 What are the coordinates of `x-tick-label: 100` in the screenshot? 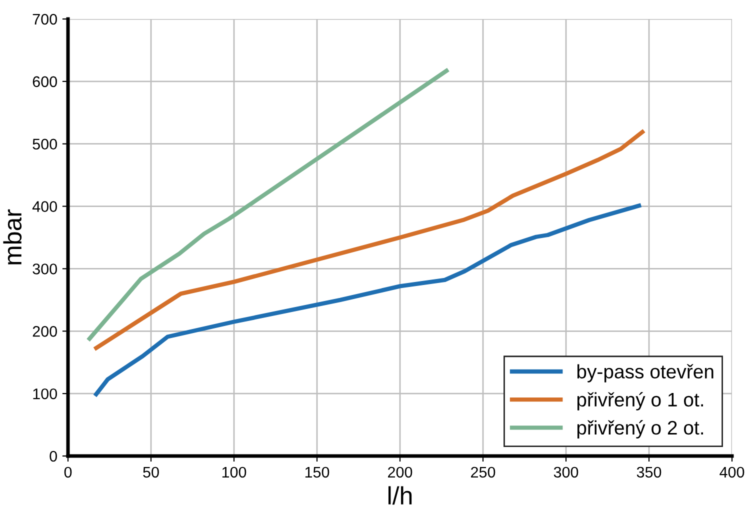 It's located at (234, 472).